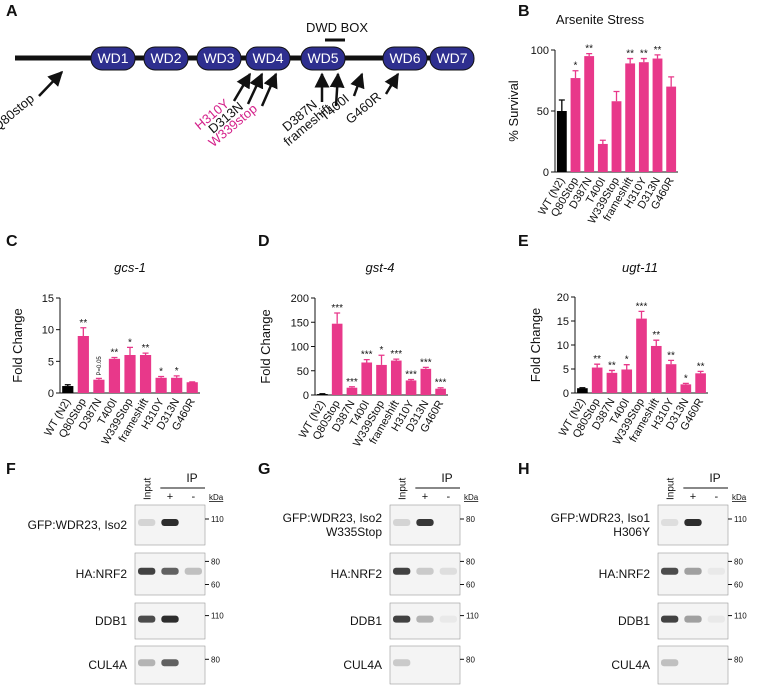 This screenshot has height=689, width=768. I want to click on lane-label: Input, so click(148, 489).